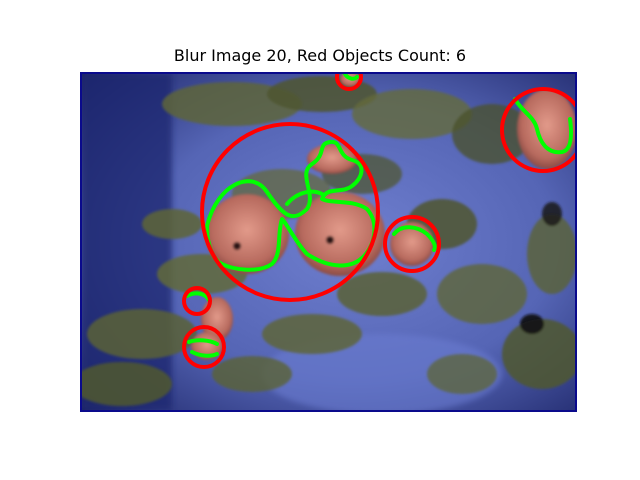 This screenshot has width=640, height=480. I want to click on contour-large-inner, so click(304, 197).